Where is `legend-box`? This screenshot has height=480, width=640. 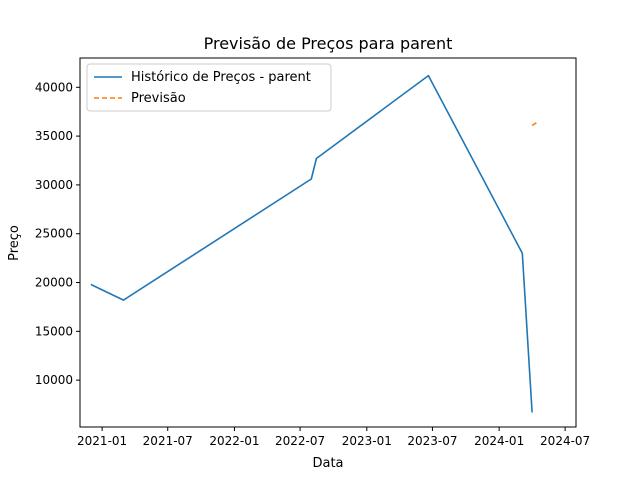
legend-box is located at coordinates (209, 87).